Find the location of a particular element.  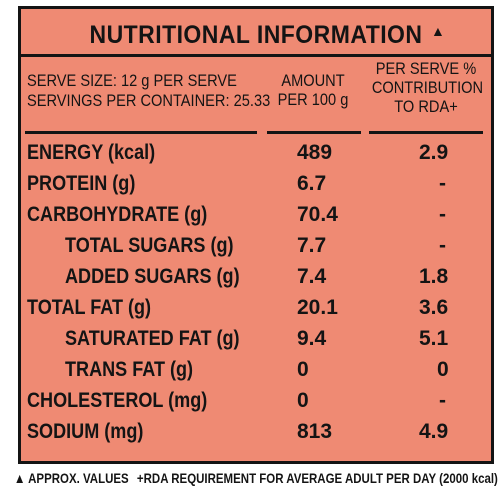

nutrient-row: ENERGY (kcal) 489 2.9 is located at coordinates (256, 153).